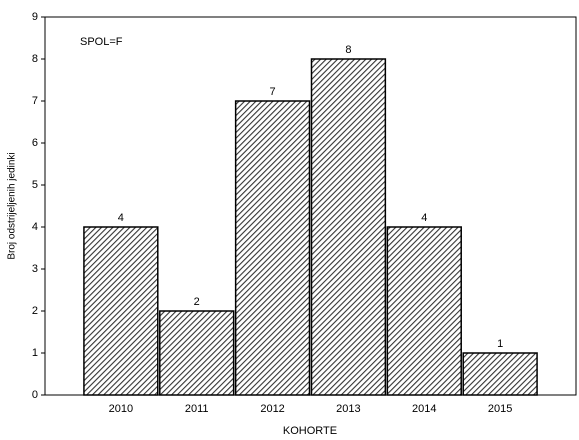  I want to click on y-tick-label: 5, so click(35, 185).